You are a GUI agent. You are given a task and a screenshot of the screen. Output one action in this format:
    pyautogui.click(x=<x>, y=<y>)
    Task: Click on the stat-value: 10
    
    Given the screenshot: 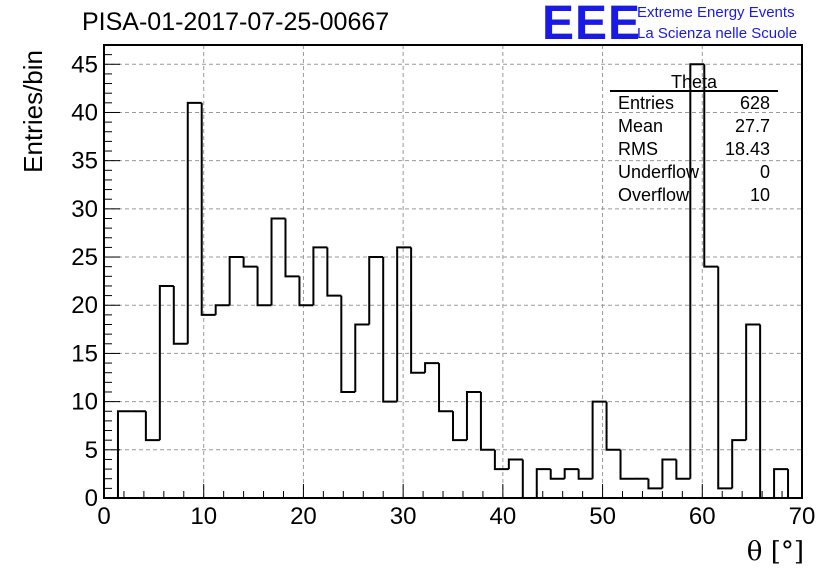 What is the action you would take?
    pyautogui.click(x=759, y=195)
    